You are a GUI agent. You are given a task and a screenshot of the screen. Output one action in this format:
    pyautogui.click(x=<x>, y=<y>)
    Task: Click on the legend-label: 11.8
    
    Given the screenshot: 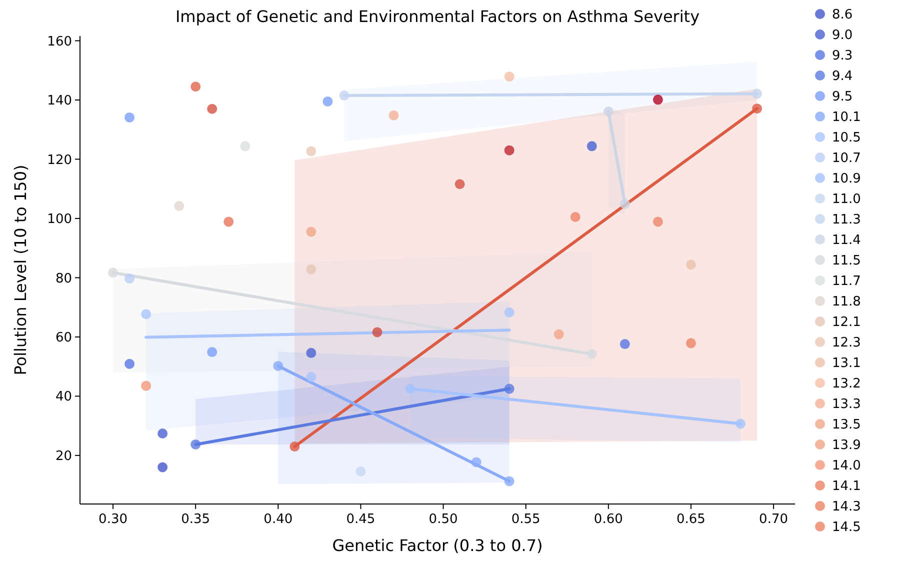 What is the action you would take?
    pyautogui.click(x=846, y=302)
    